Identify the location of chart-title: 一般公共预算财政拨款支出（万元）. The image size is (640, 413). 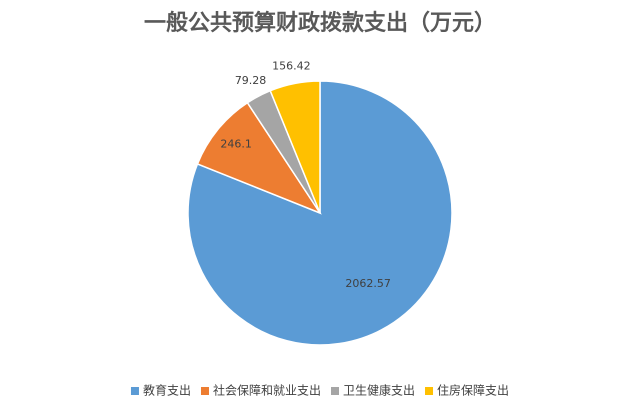
(320, 23).